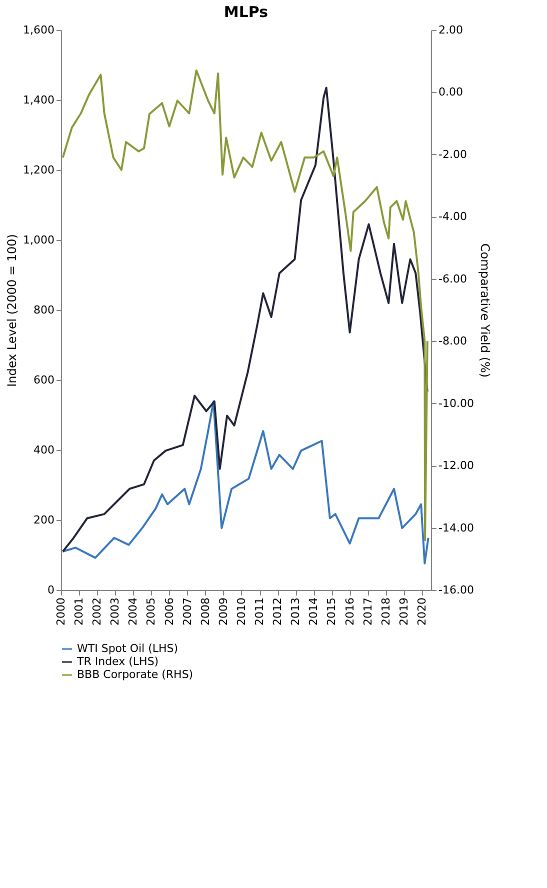  What do you see at coordinates (456, 527) in the screenshot?
I see `y2-tick-label: -14.00` at bounding box center [456, 527].